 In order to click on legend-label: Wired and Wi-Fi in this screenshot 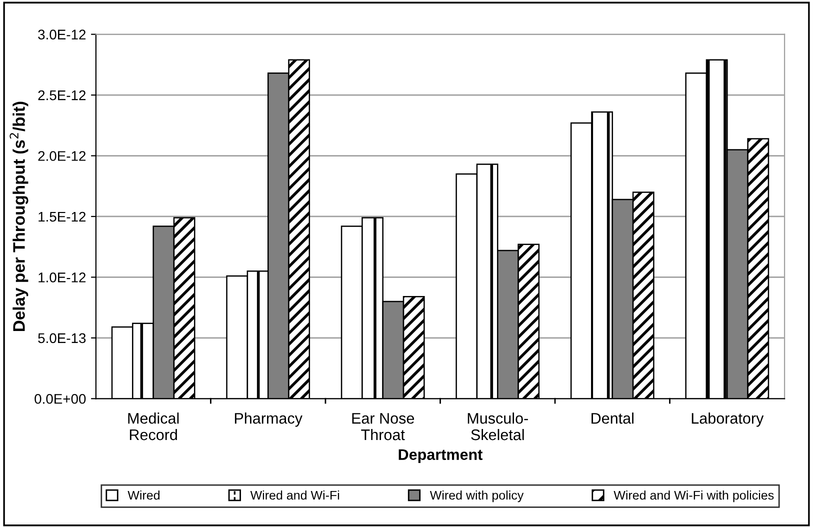, I will do `click(295, 495)`.